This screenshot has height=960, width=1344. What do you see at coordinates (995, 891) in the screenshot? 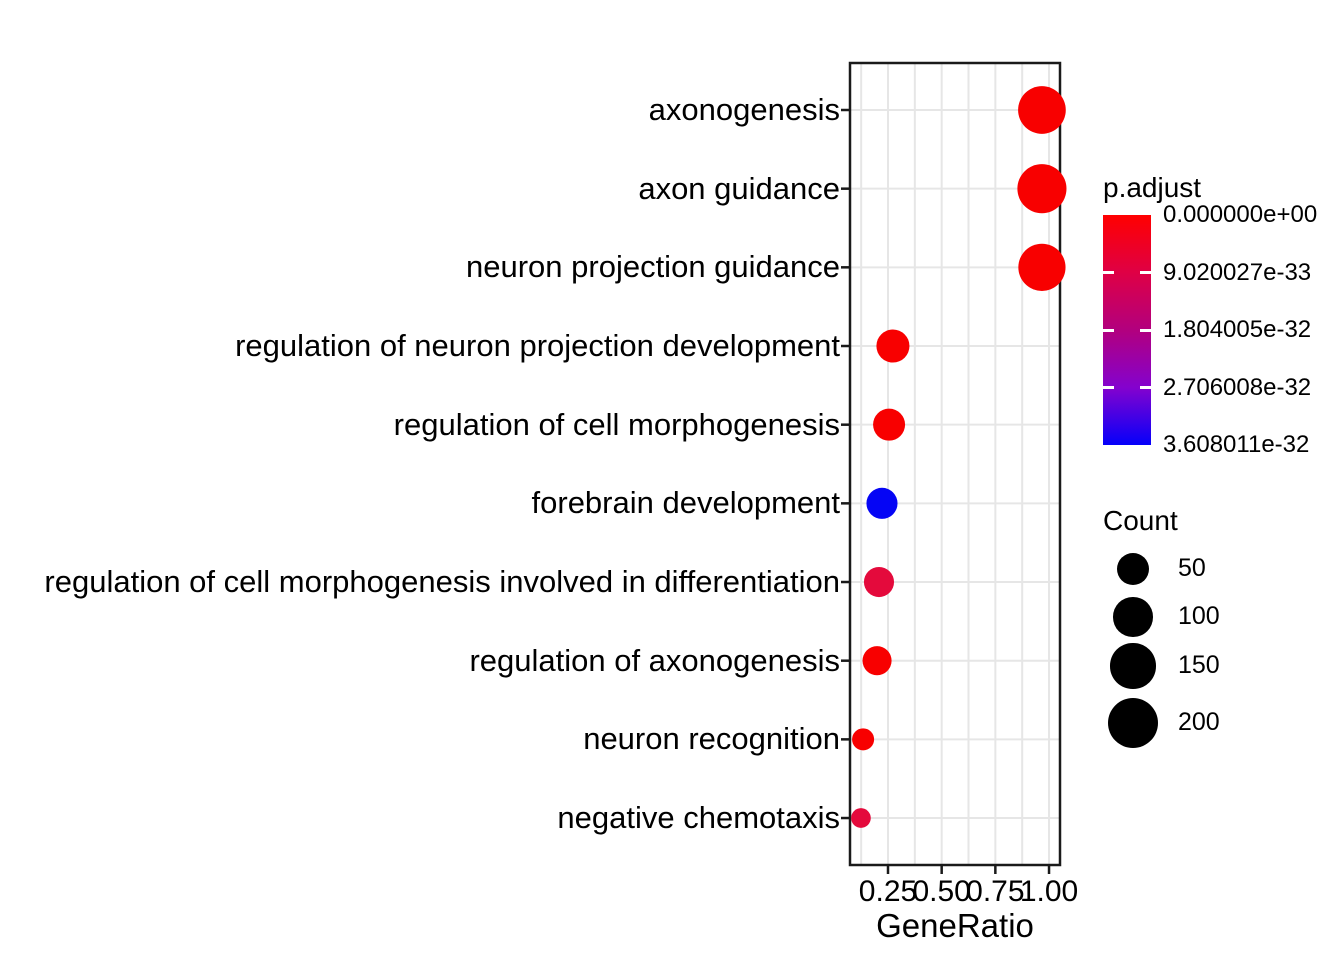
I see `x-tick-label: 0.75` at bounding box center [995, 891].